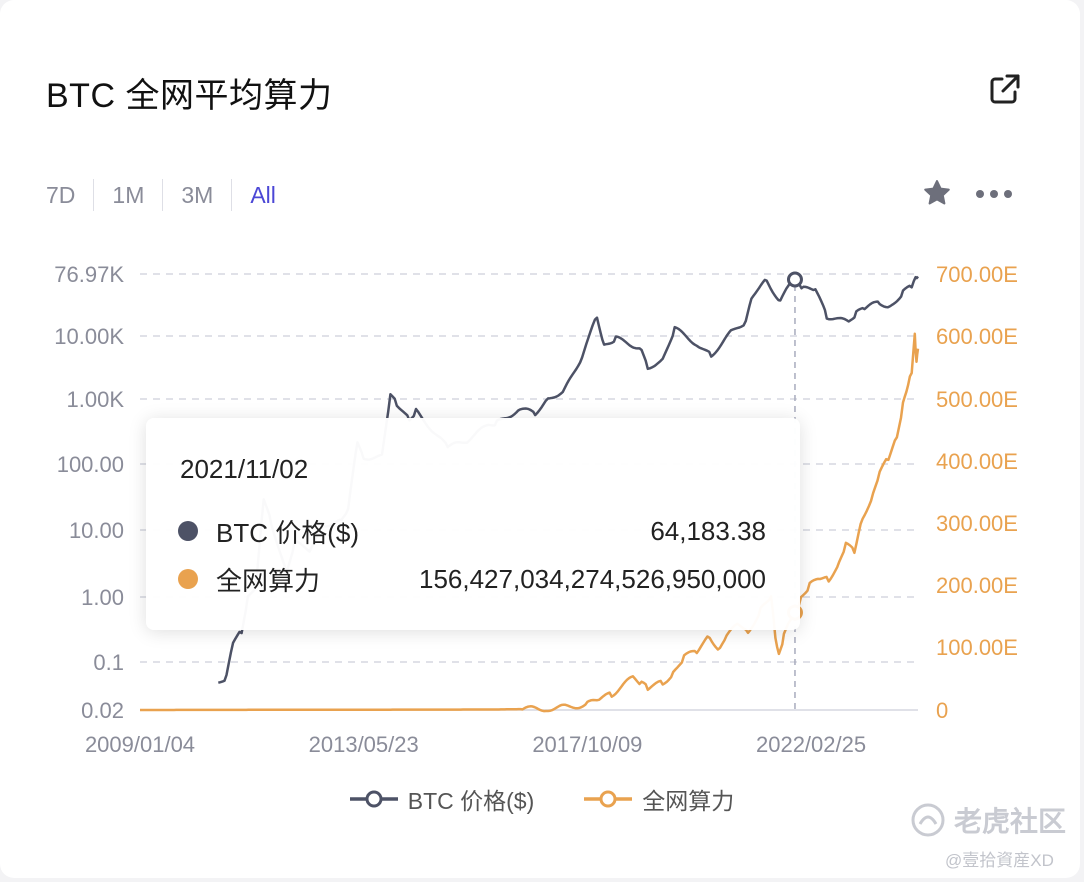  What do you see at coordinates (592, 578) in the screenshot?
I see `tooltip-series-value: 156,427,034,274,526,950,000` at bounding box center [592, 578].